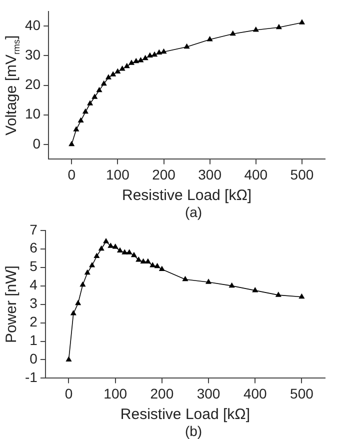  I want to click on y-tick-label: -1, so click(31, 377).